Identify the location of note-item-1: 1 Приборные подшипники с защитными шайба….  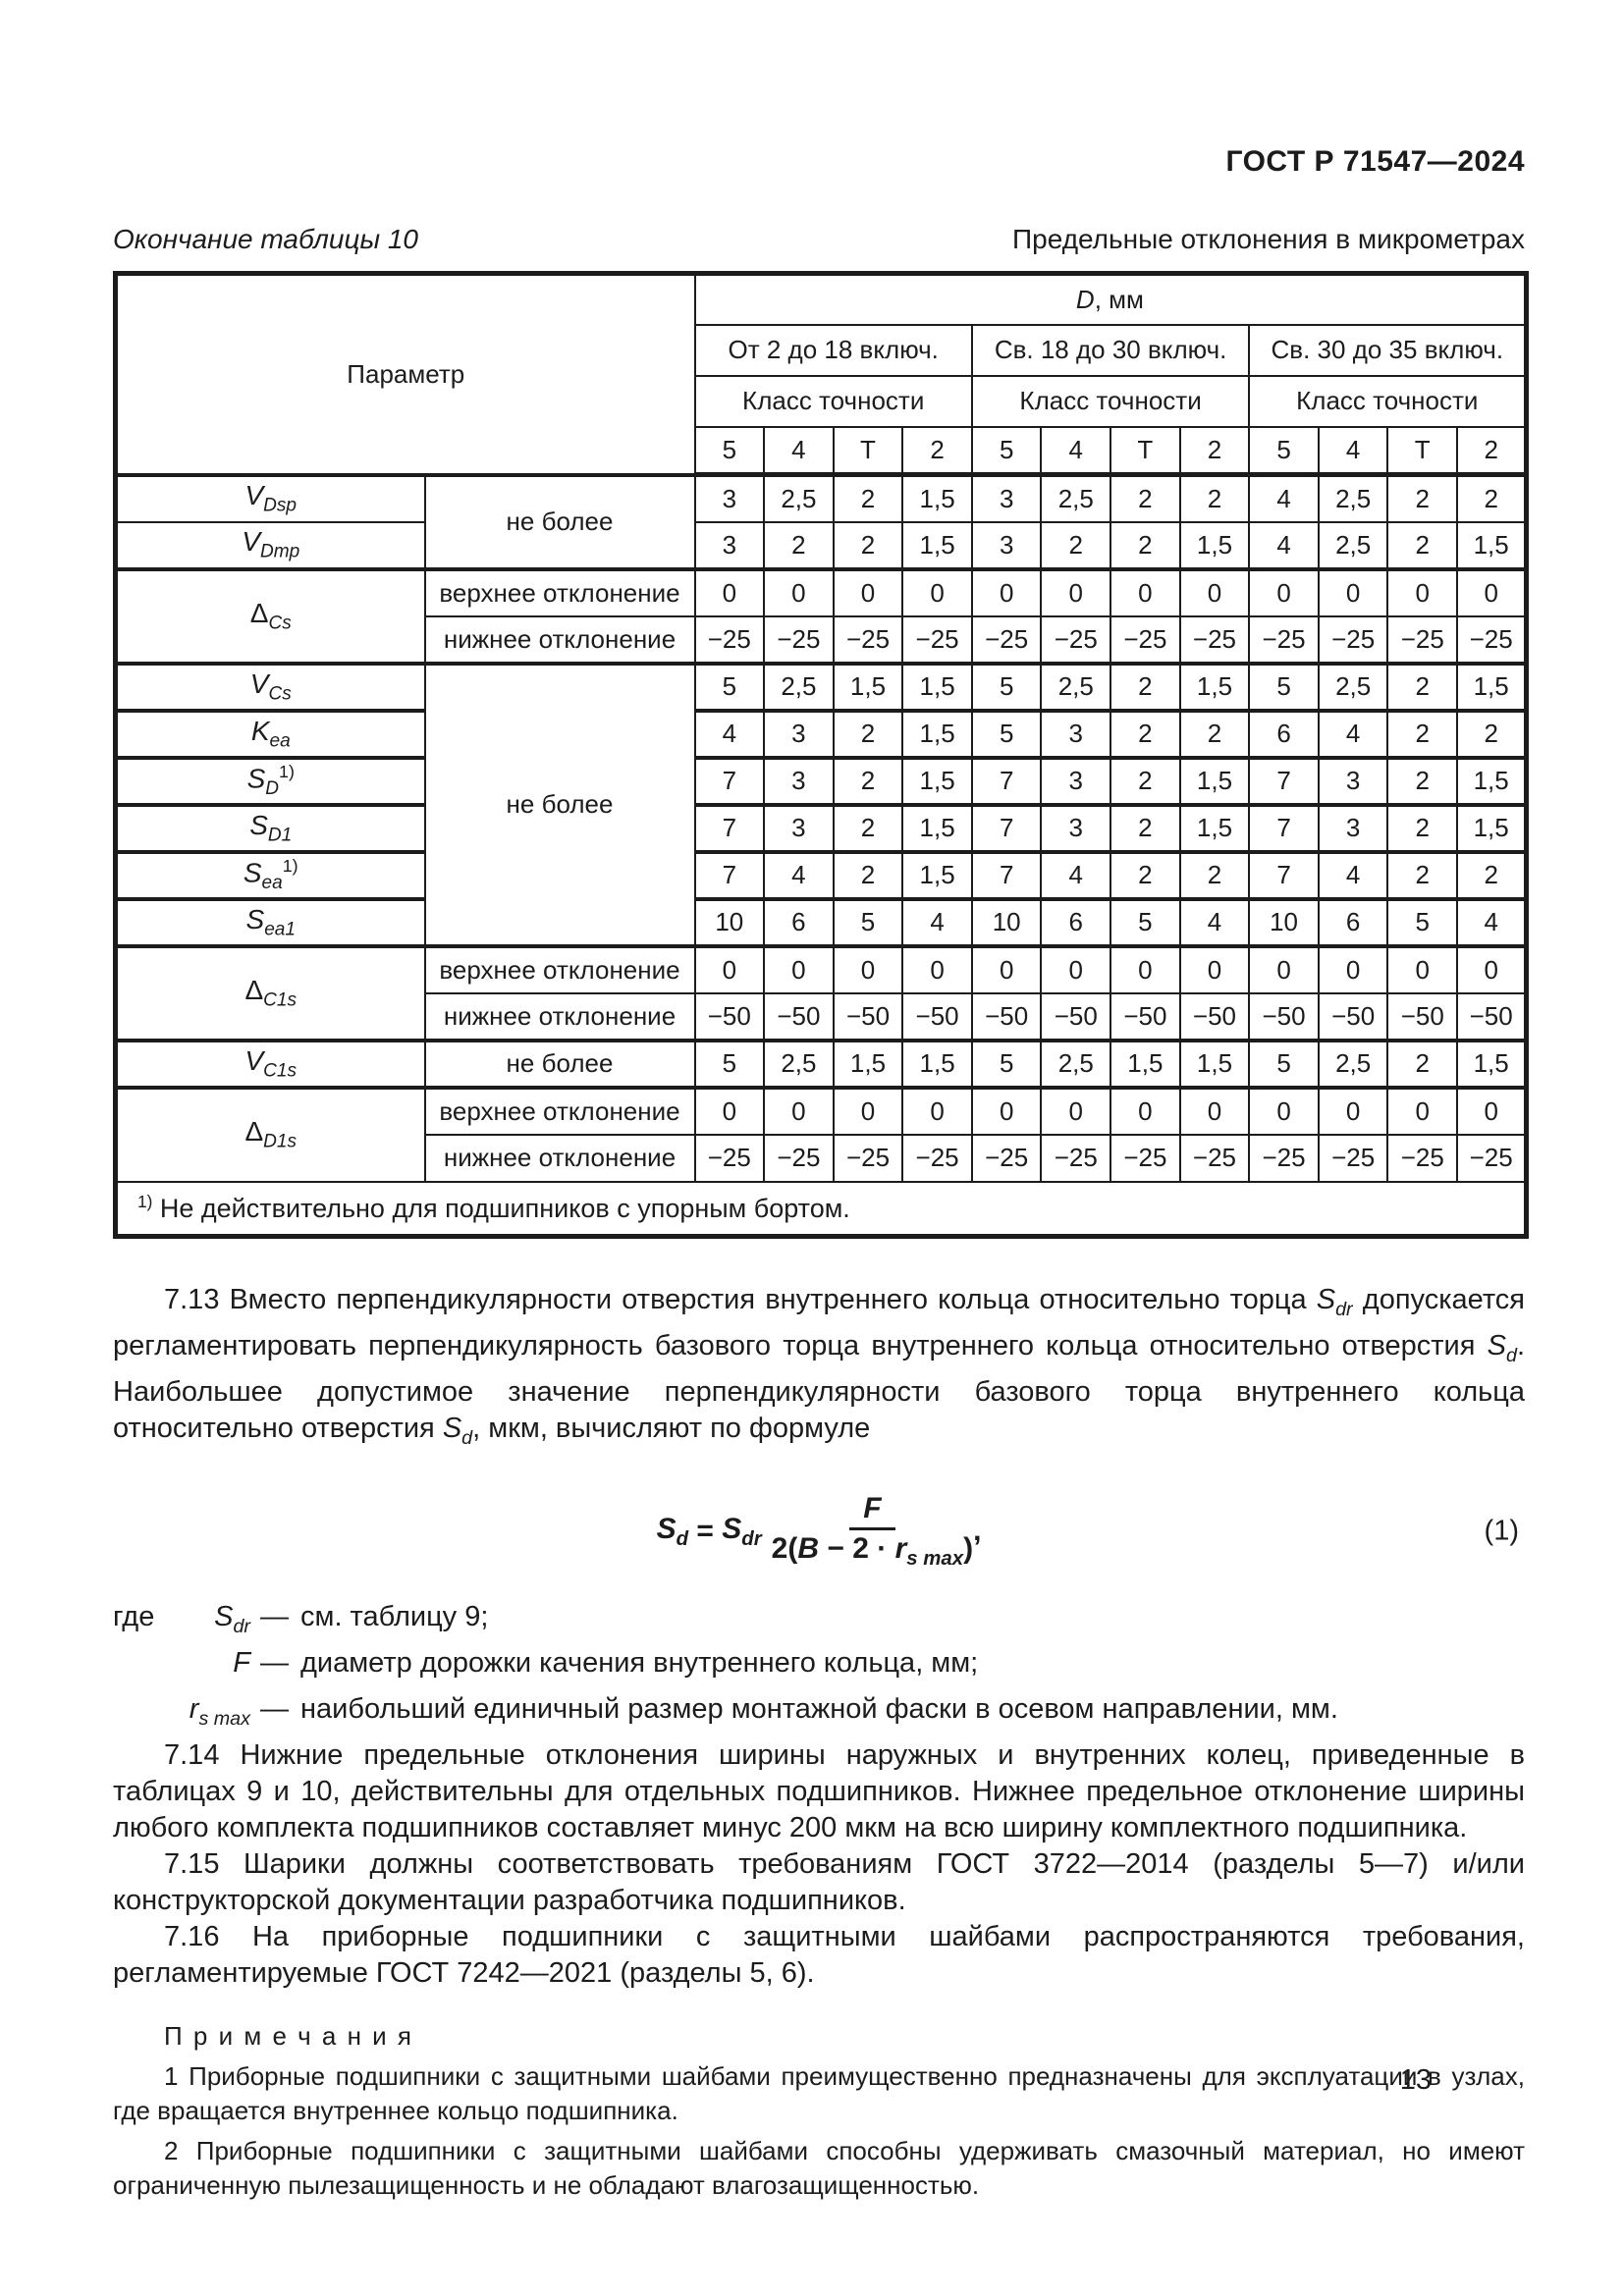
(819, 2092).